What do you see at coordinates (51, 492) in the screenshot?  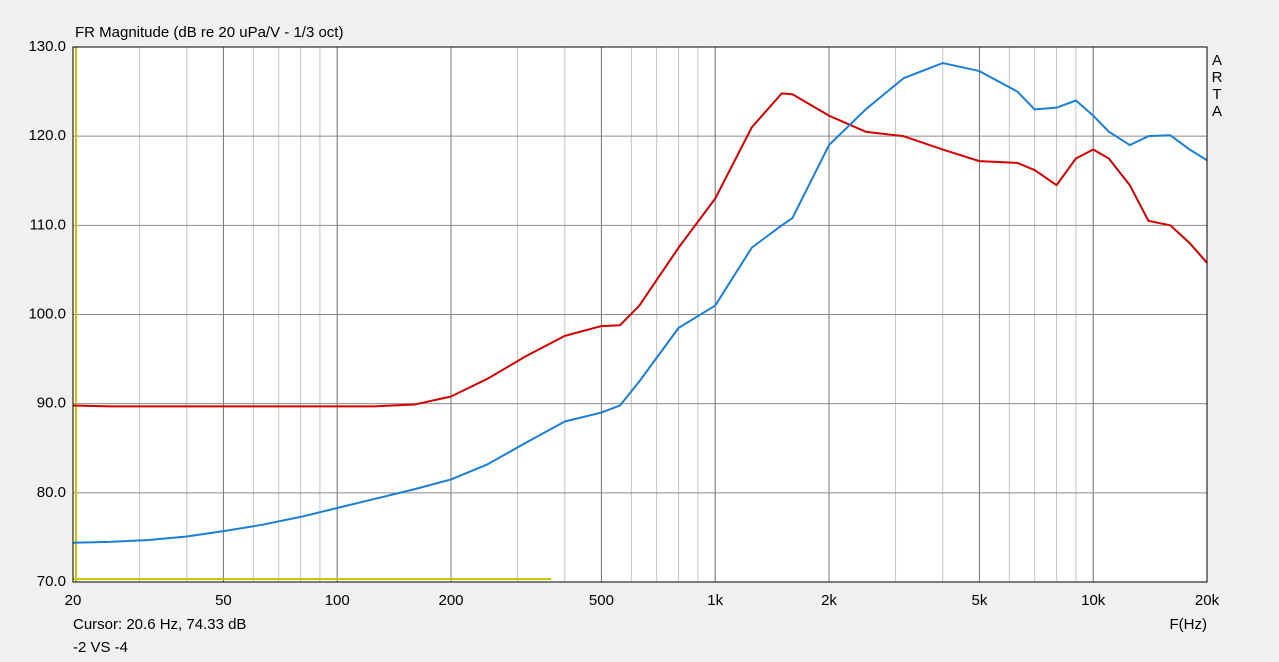 I see `y-tick-label: 80.0` at bounding box center [51, 492].